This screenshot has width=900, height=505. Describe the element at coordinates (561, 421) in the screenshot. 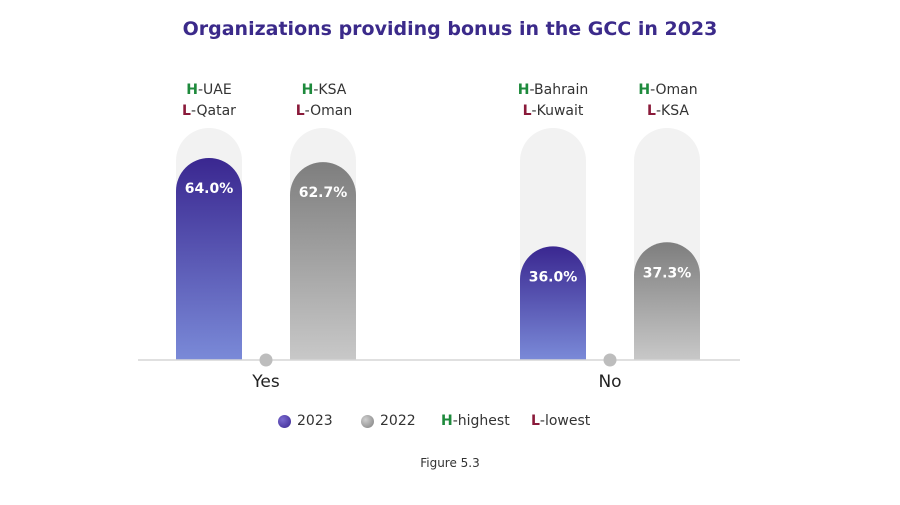

I see `legend-item-lowest: L -lowest` at that location.